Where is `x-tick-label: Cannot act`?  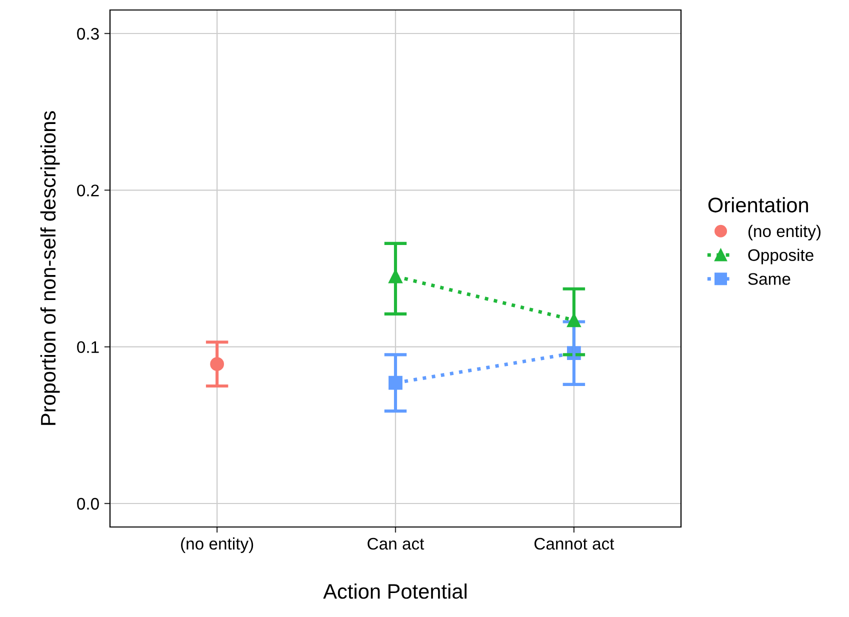 x-tick-label: Cannot act is located at coordinates (574, 544).